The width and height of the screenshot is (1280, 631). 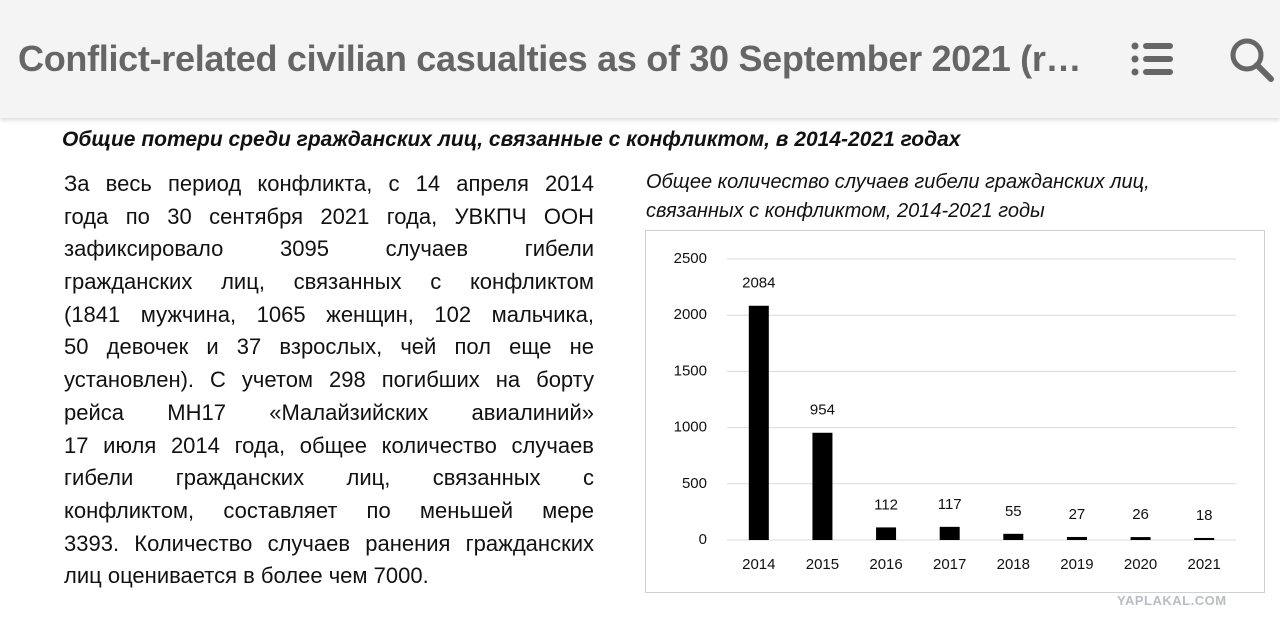 I want to click on paragraph-line: лиц оценивается в более чем 7000., so click(x=246, y=576).